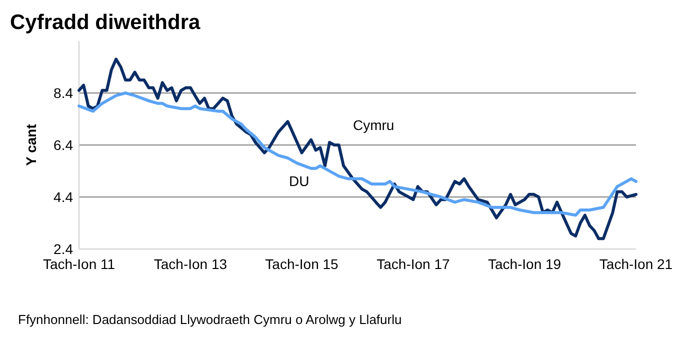 This screenshot has height=348, width=694. What do you see at coordinates (105, 22) in the screenshot?
I see `chart-title: Cyfradd diweithdra` at bounding box center [105, 22].